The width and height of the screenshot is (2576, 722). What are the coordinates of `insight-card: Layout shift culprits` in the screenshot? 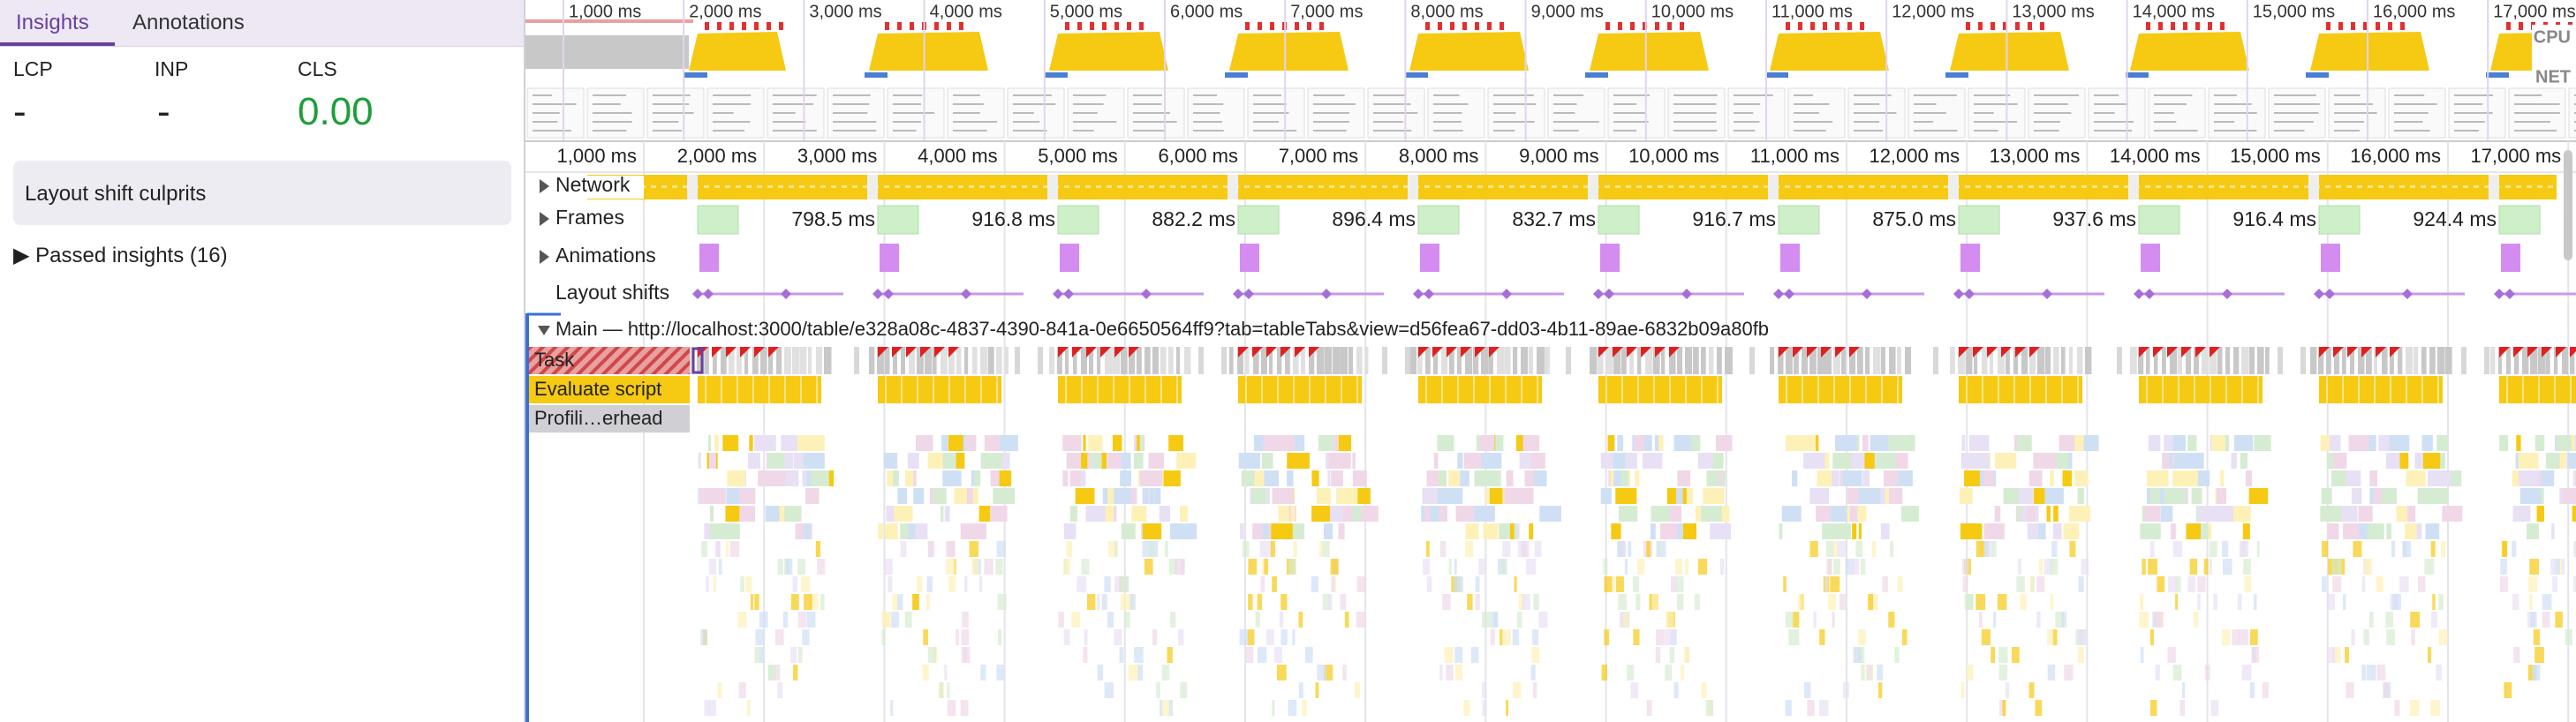 It's located at (262, 193).